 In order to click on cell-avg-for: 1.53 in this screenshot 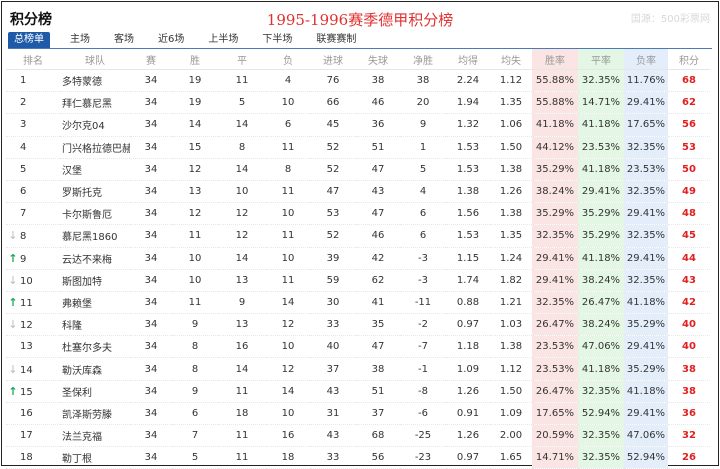, I will do `click(468, 147)`.